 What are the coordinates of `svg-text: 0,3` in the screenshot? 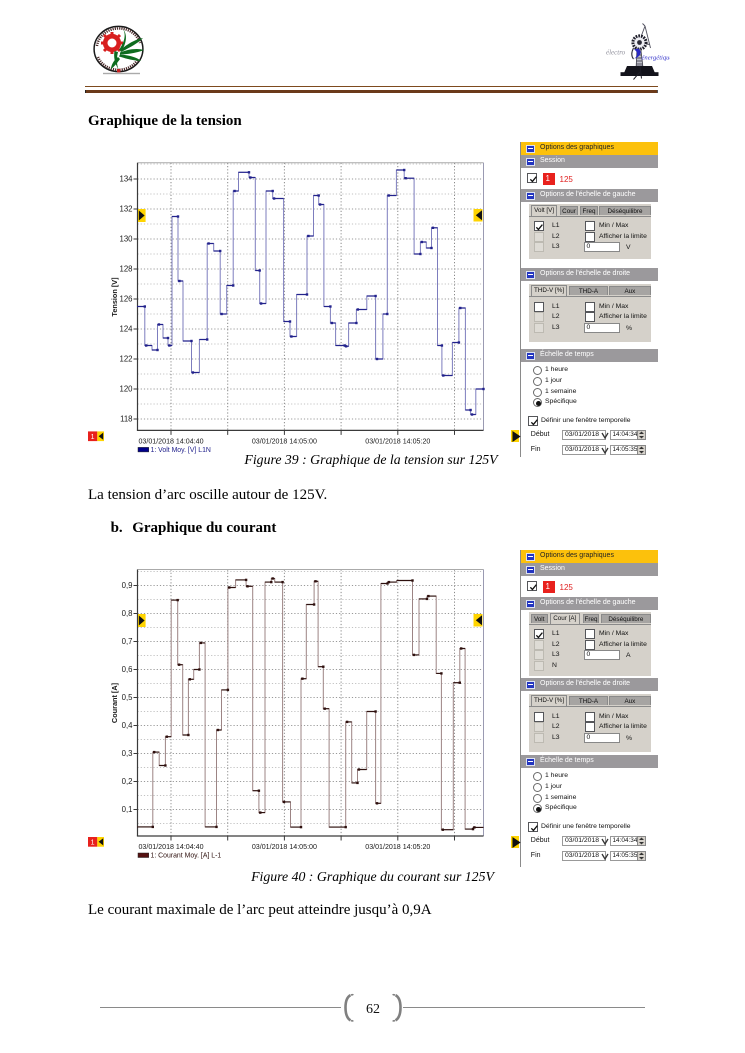 It's located at (127, 753).